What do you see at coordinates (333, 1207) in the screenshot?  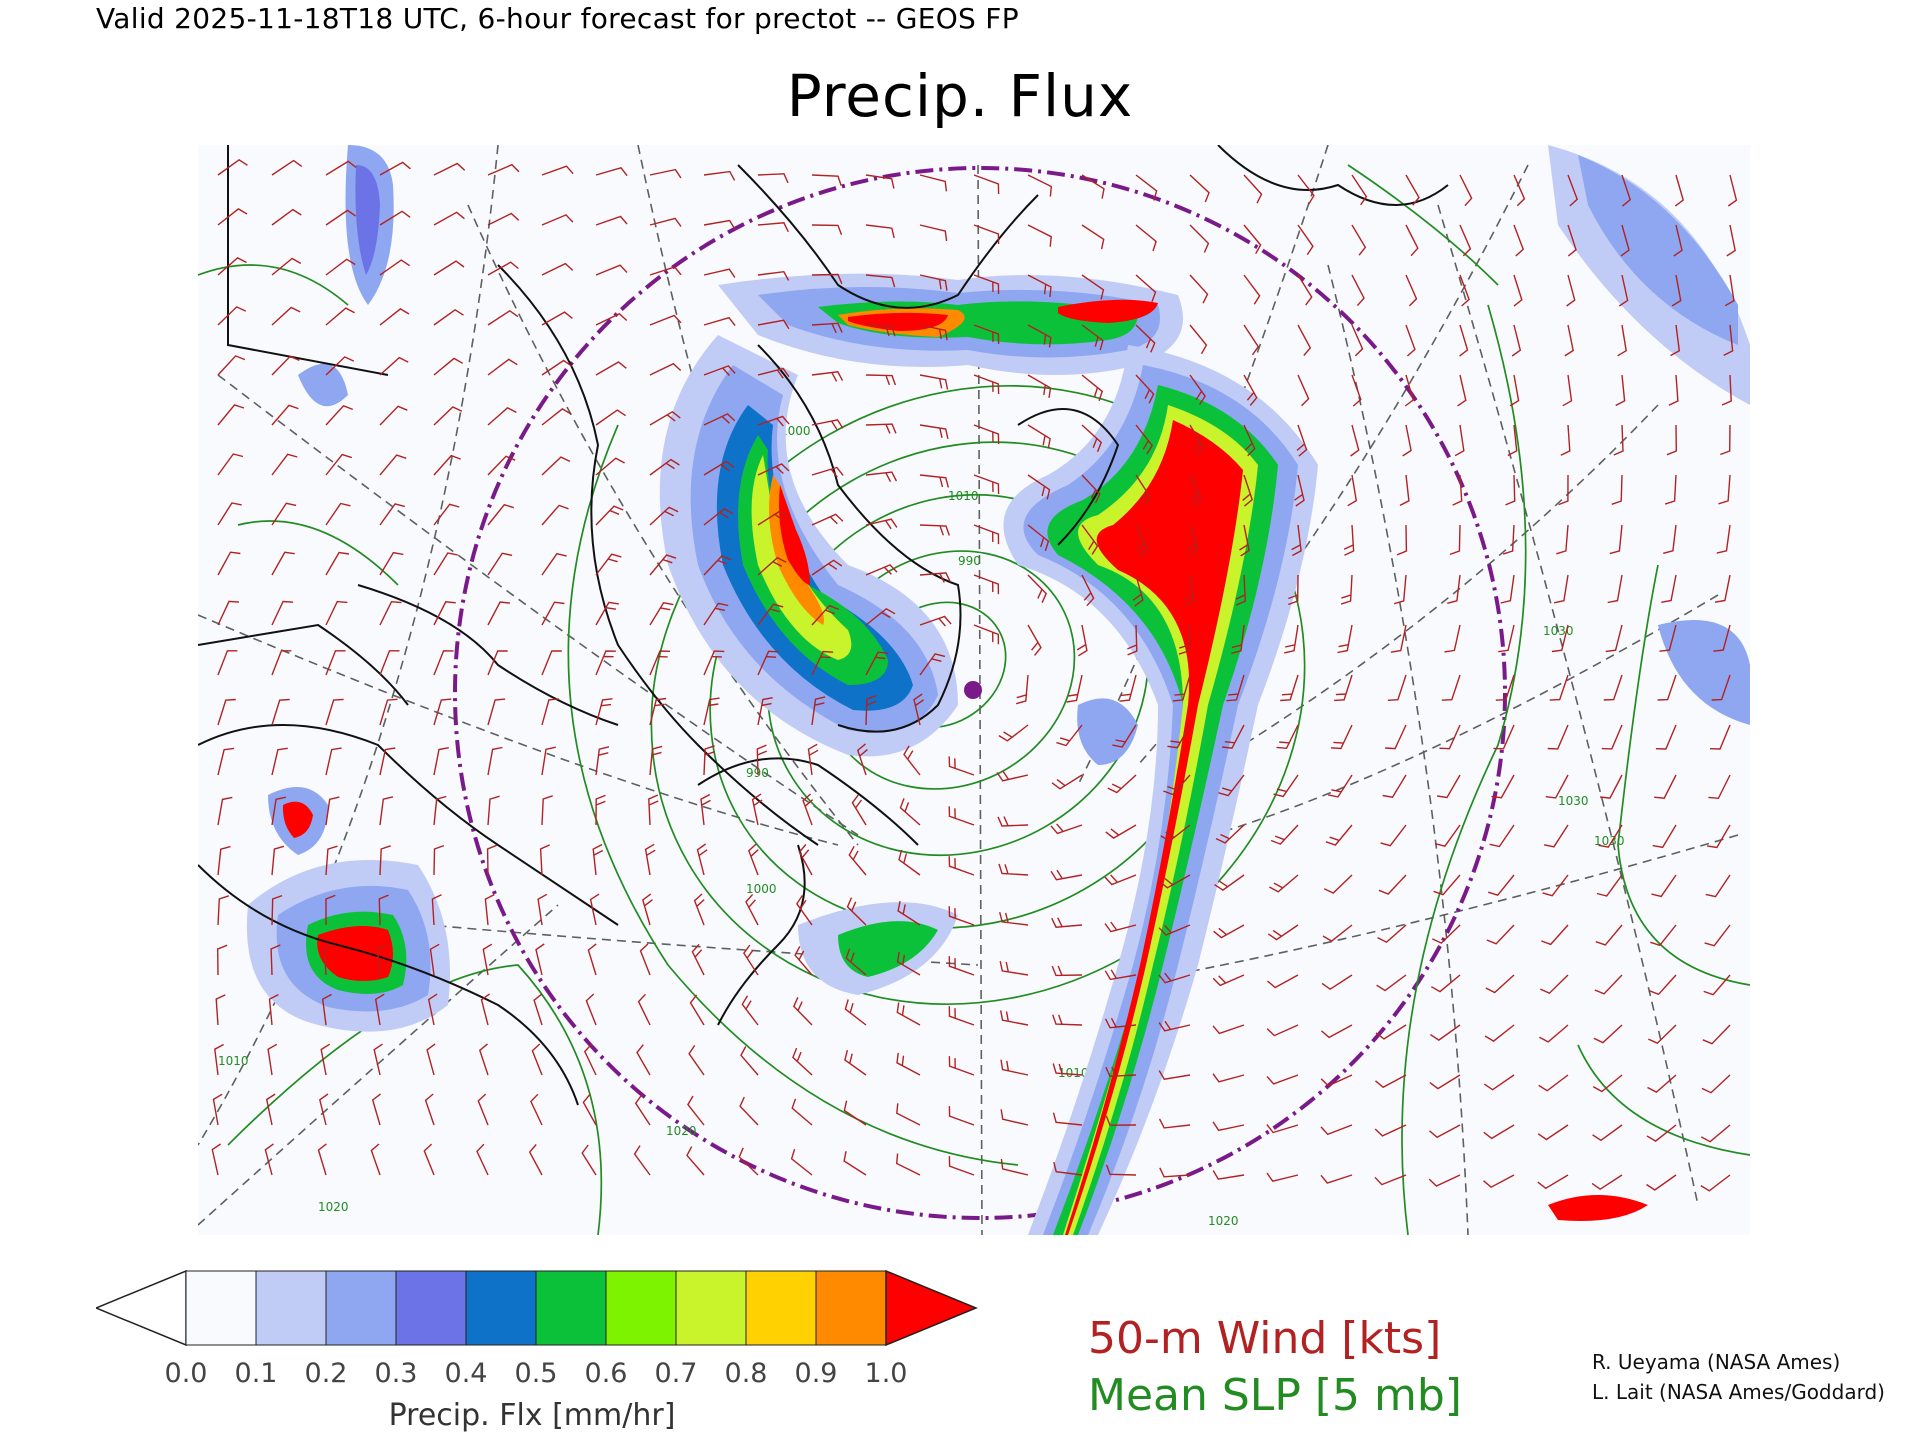 I see `svg-text: 1020` at bounding box center [333, 1207].